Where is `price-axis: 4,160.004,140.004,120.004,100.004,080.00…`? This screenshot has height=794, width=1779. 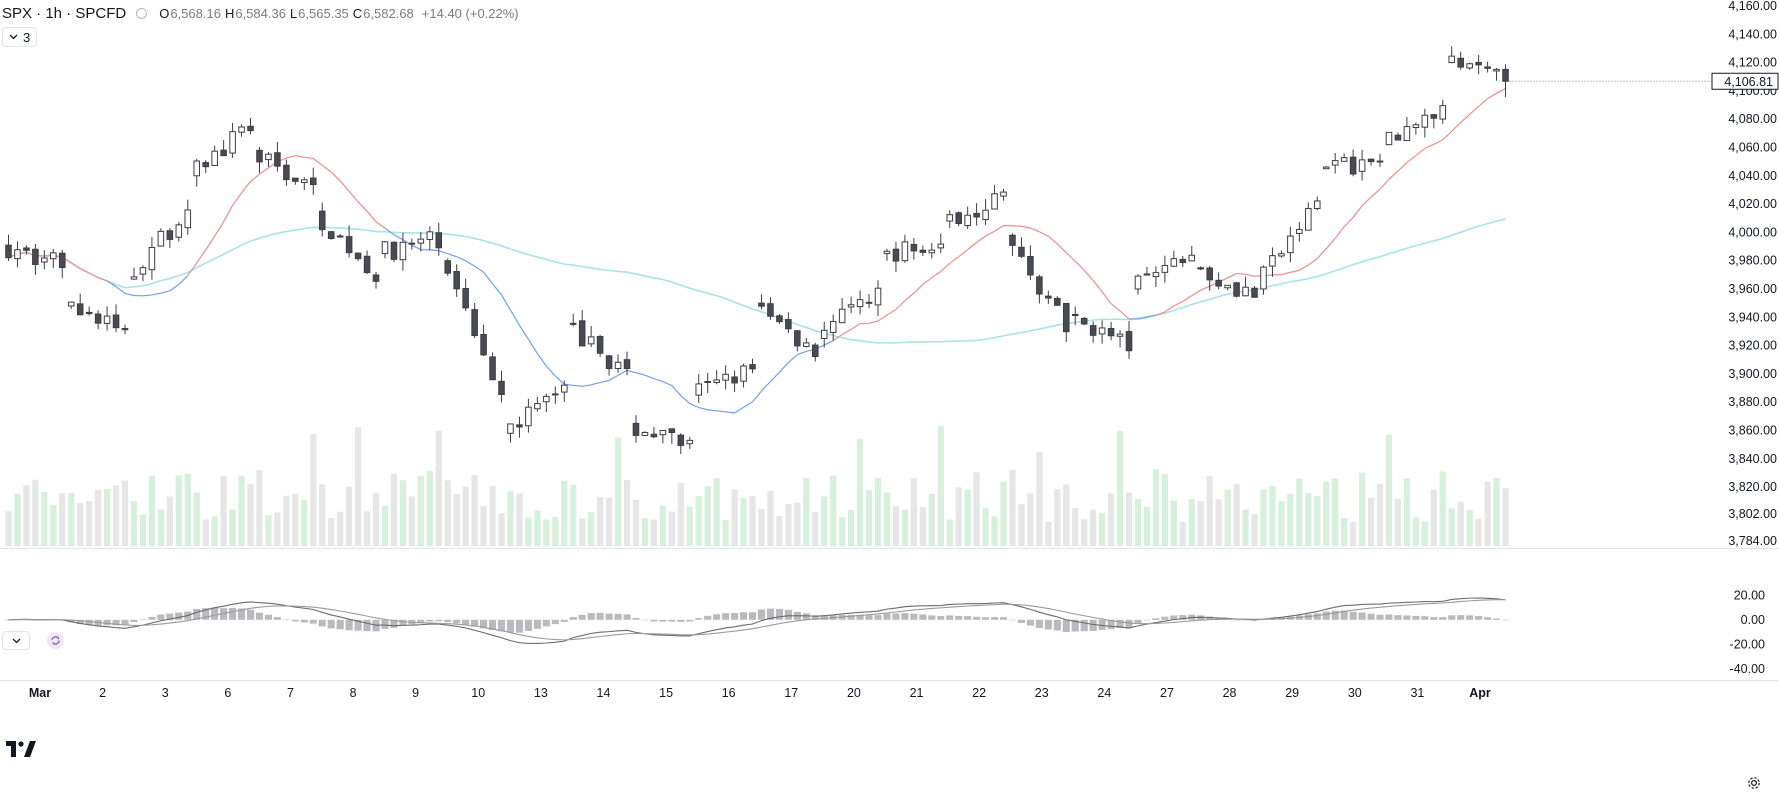 price-axis: 4,160.004,140.004,120.004,100.004,080.00… is located at coordinates (1752, 274).